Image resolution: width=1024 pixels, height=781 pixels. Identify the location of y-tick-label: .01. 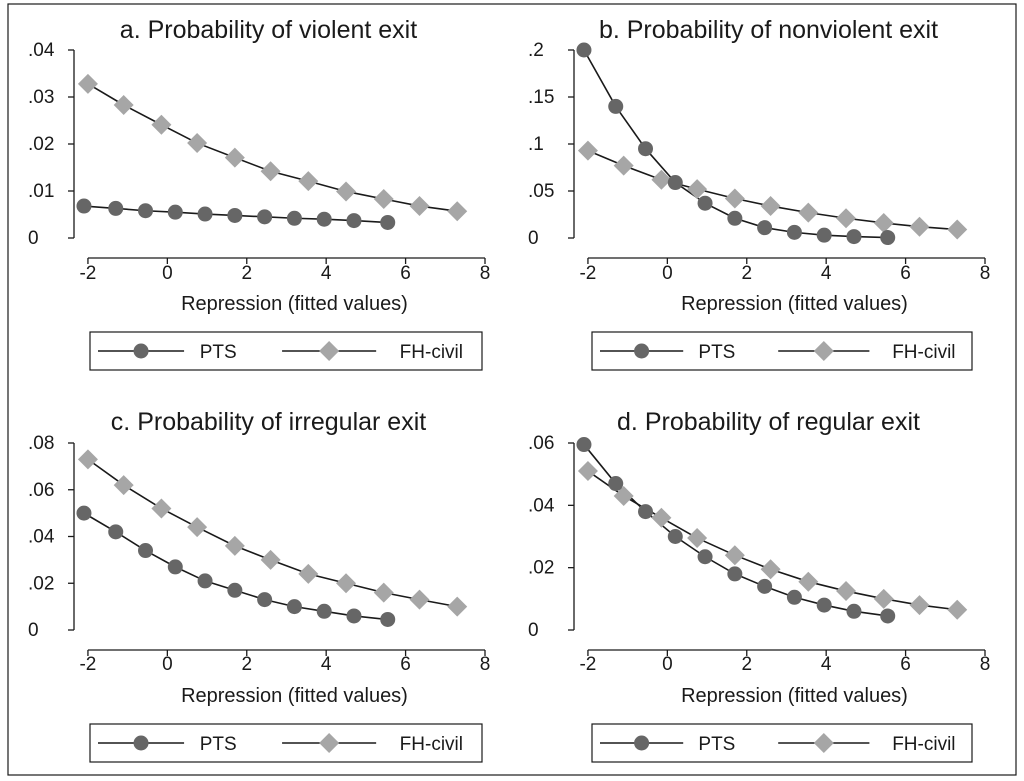
(41, 191).